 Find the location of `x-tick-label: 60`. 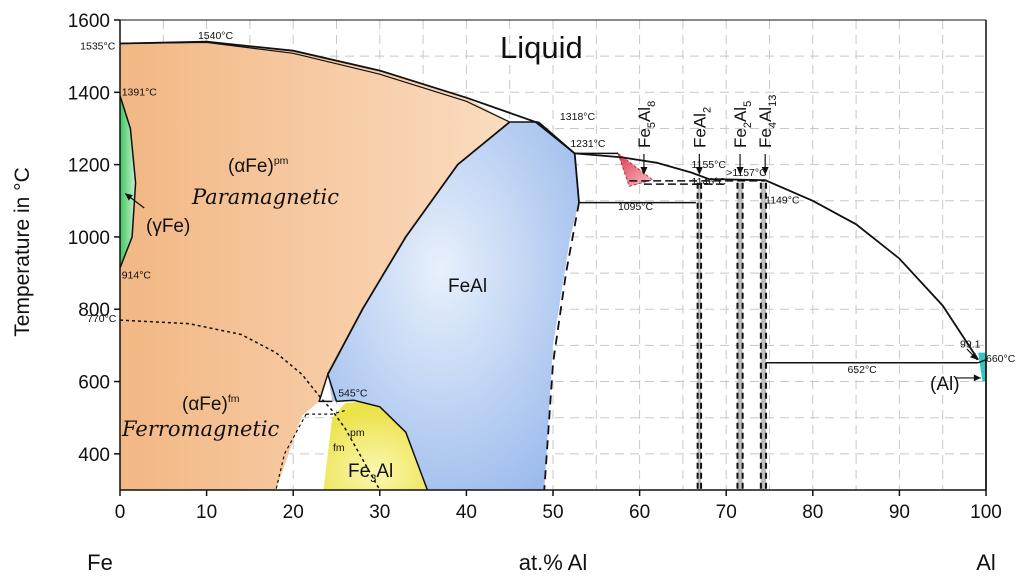

x-tick-label: 60 is located at coordinates (639, 512).